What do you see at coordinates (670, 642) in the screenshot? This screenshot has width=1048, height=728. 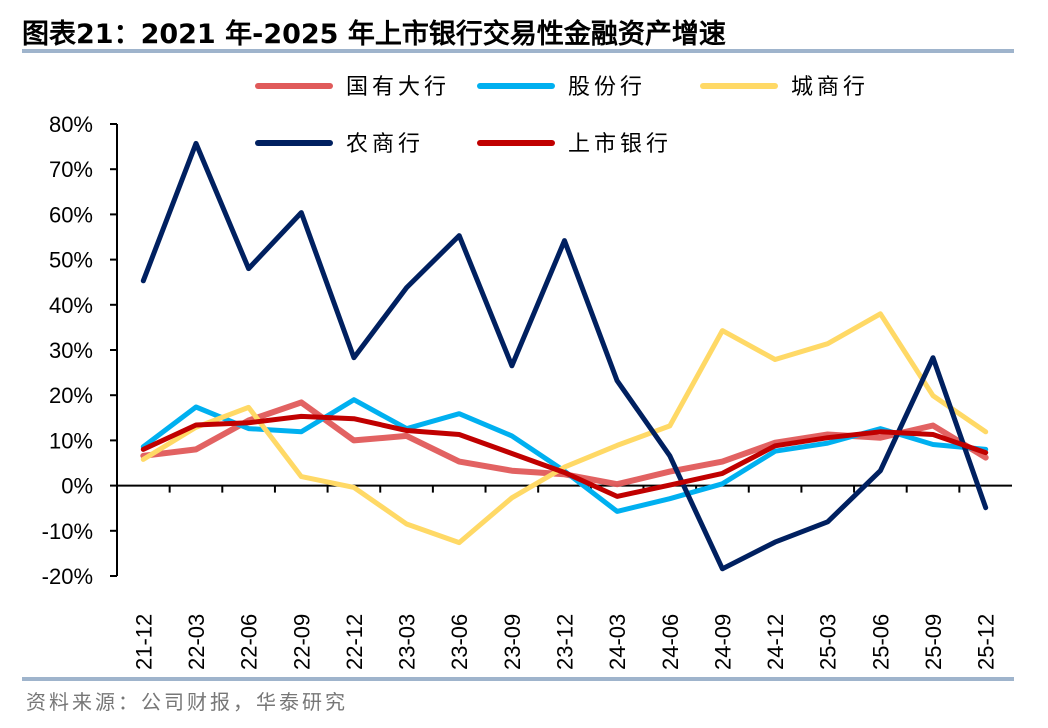 I see `x-tick-label: 24-06` at bounding box center [670, 642].